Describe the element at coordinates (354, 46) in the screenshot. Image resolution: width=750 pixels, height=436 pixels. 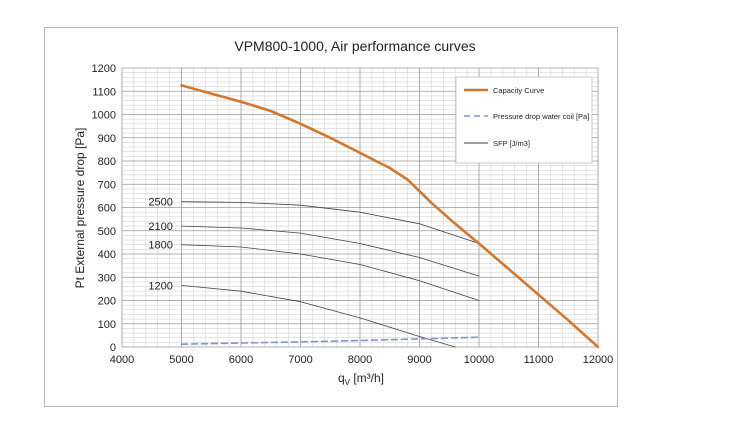
I see `chart-title: VPM800-1000, Air performance curves` at that location.